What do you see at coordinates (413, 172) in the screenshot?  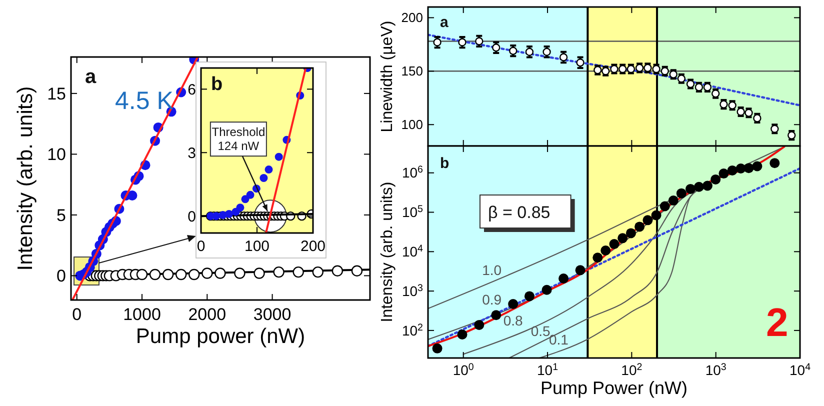 I see `y-tick-label: 10$^{6}$` at bounding box center [413, 172].